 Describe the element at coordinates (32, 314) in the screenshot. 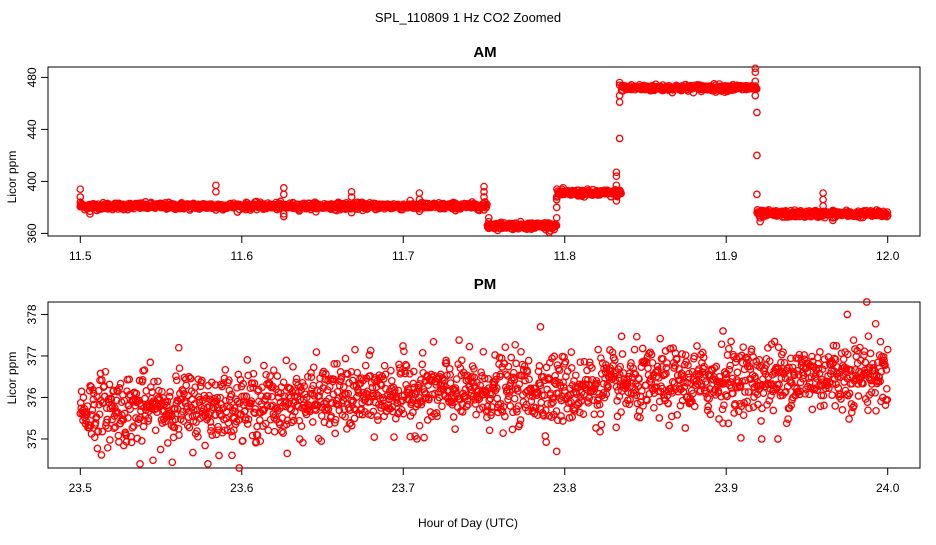

I see `pm-y-tick-label: 378` at that location.